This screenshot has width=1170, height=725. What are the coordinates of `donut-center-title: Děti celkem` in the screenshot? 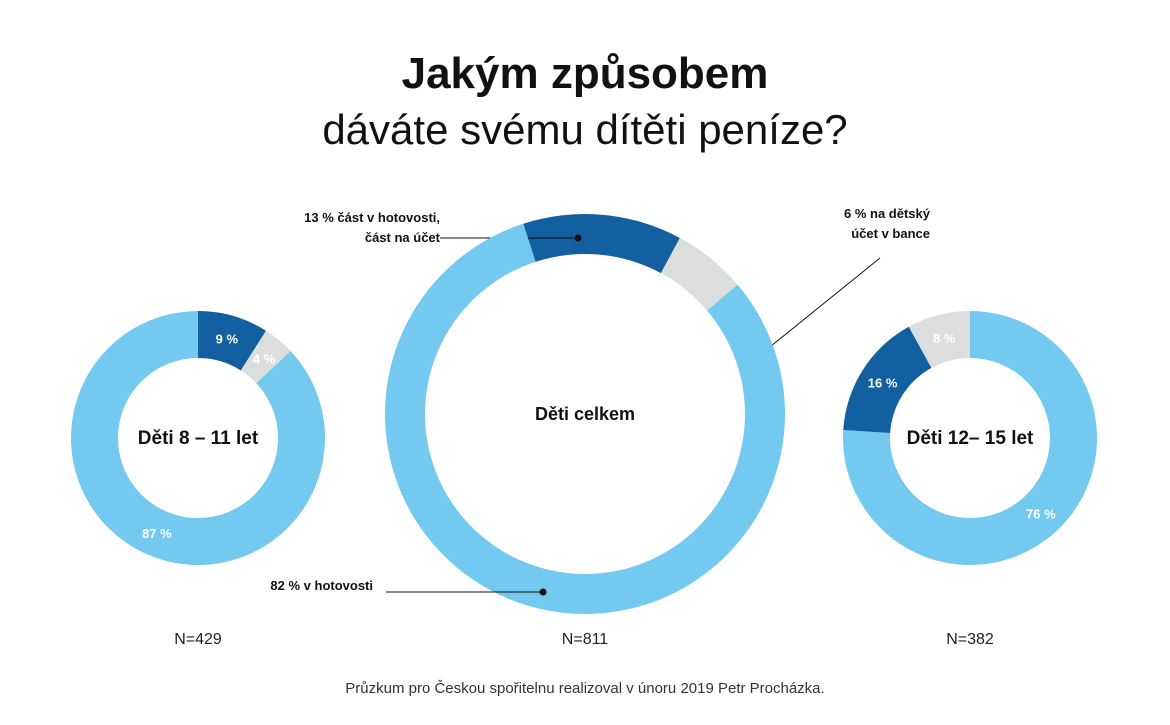 It's located at (585, 414).